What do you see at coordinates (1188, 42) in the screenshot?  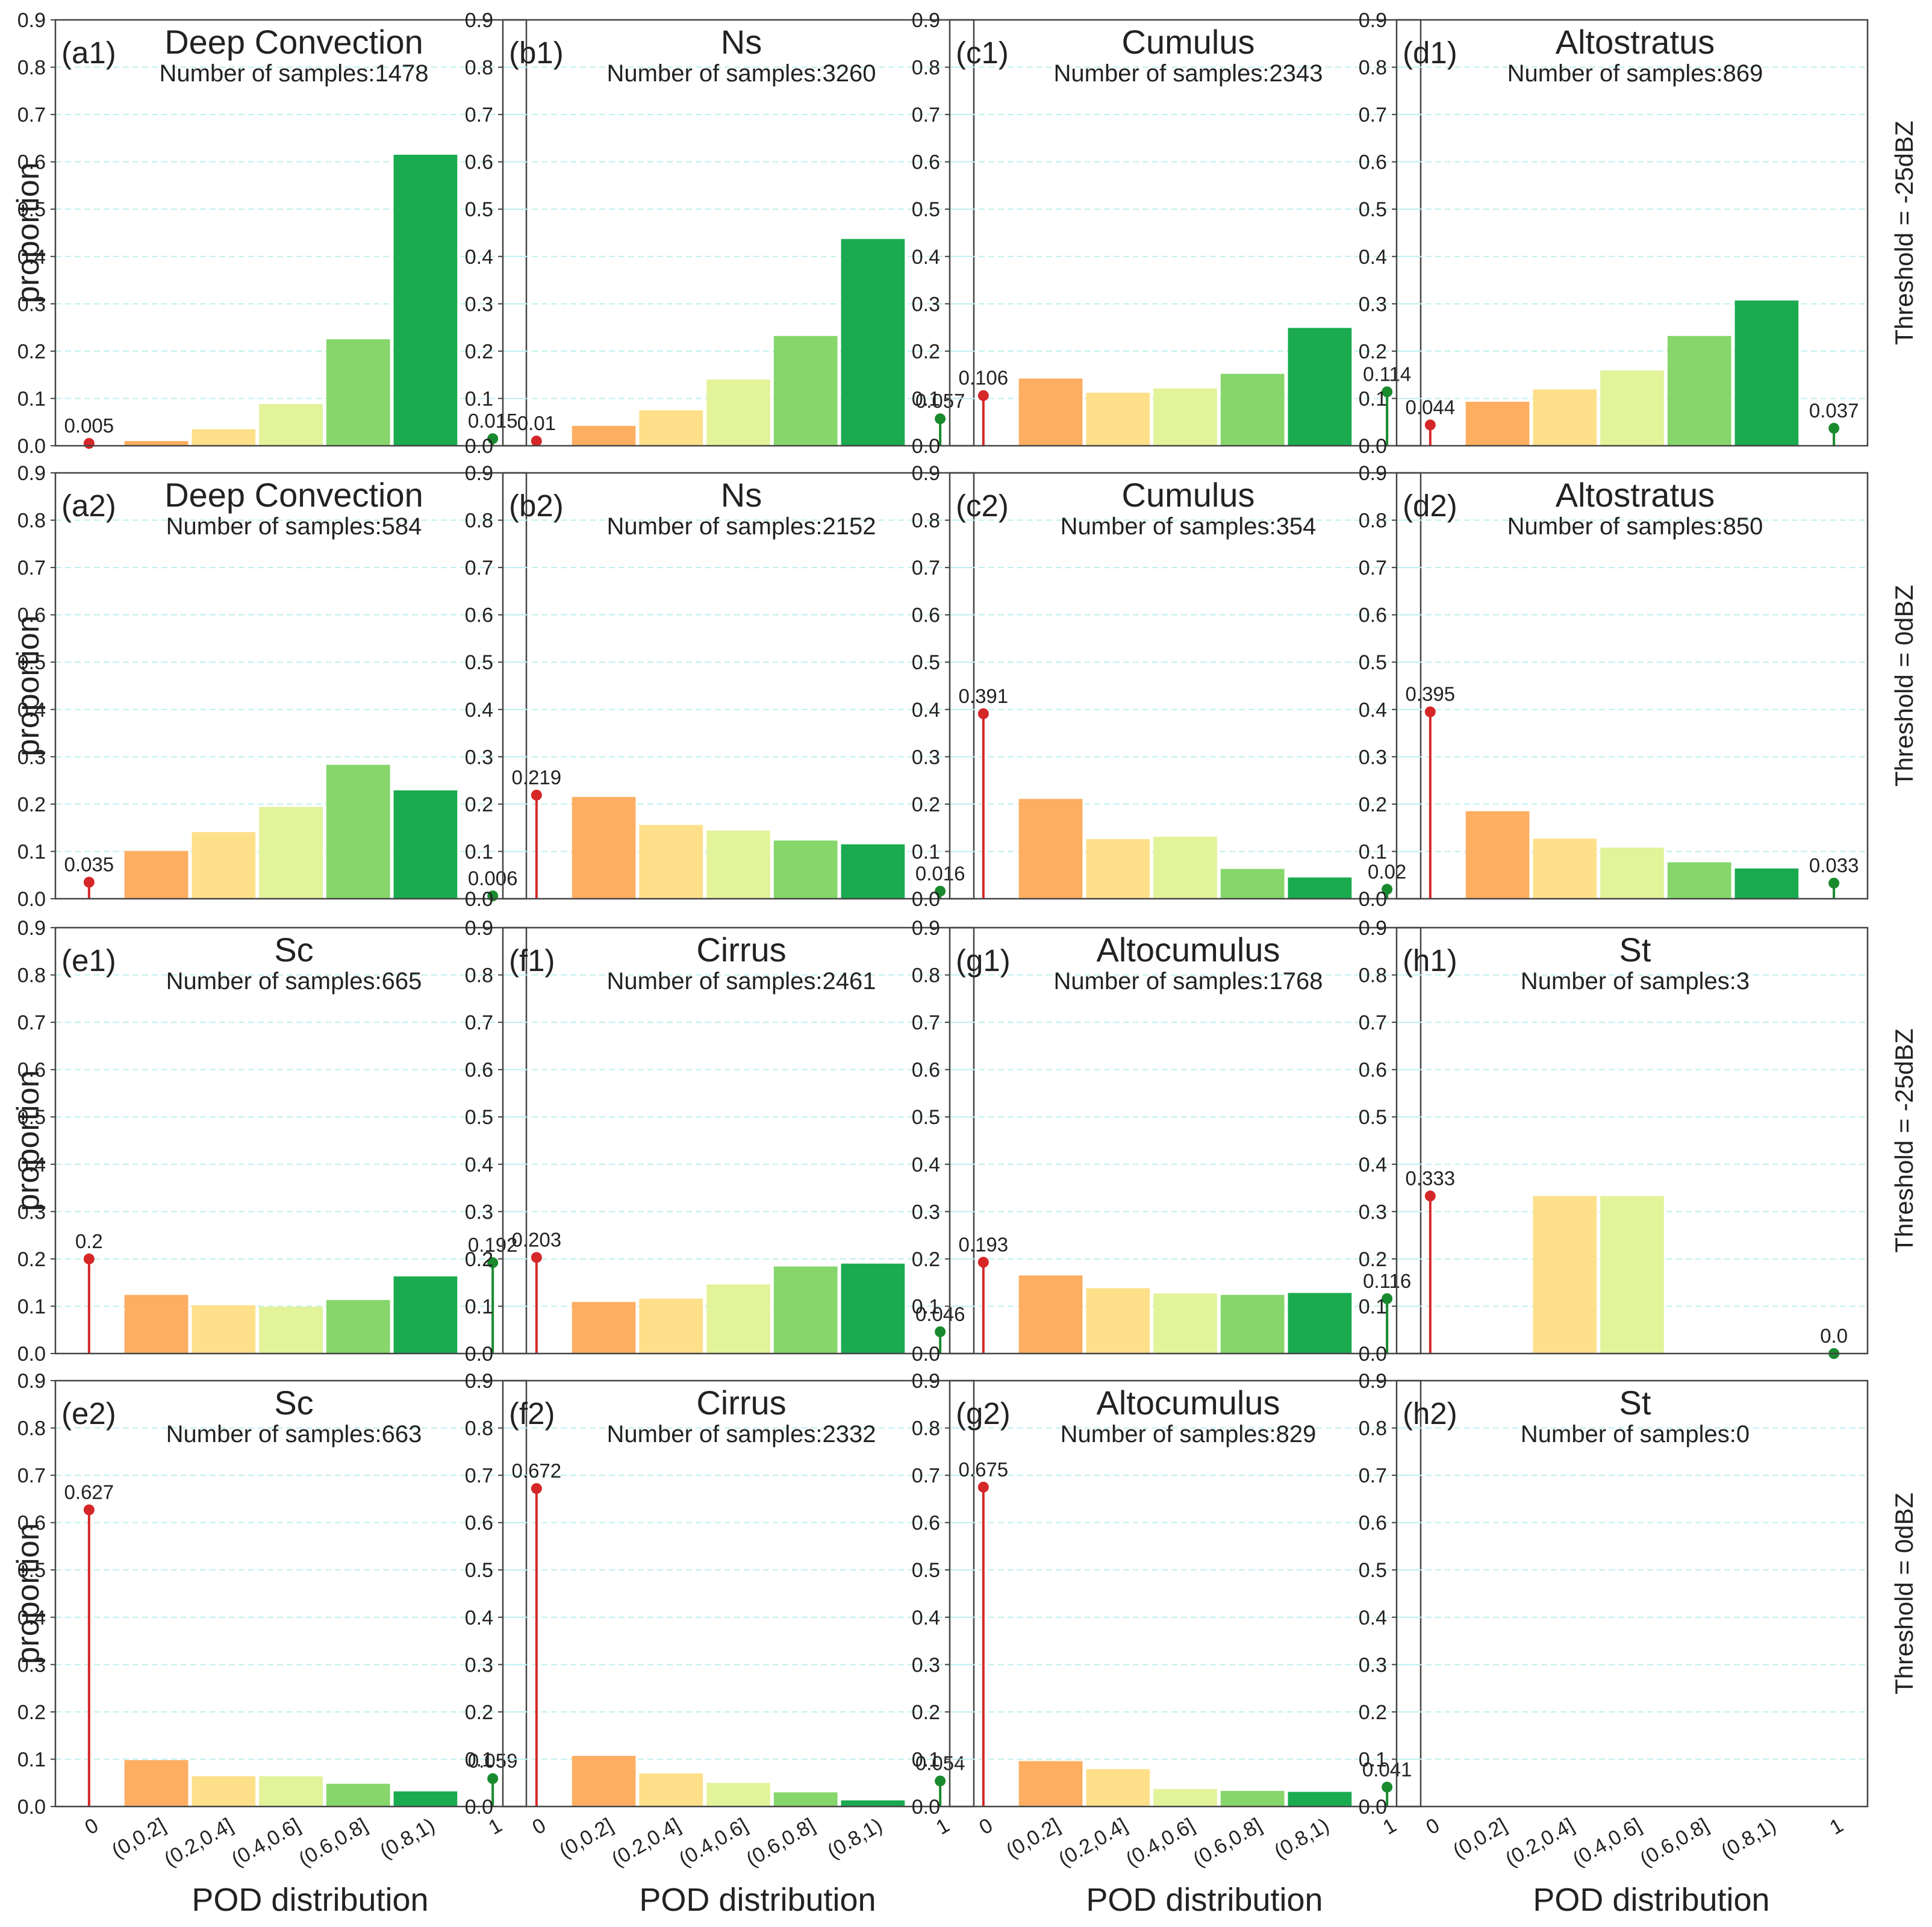 I see `panel-title: Cumulus` at bounding box center [1188, 42].